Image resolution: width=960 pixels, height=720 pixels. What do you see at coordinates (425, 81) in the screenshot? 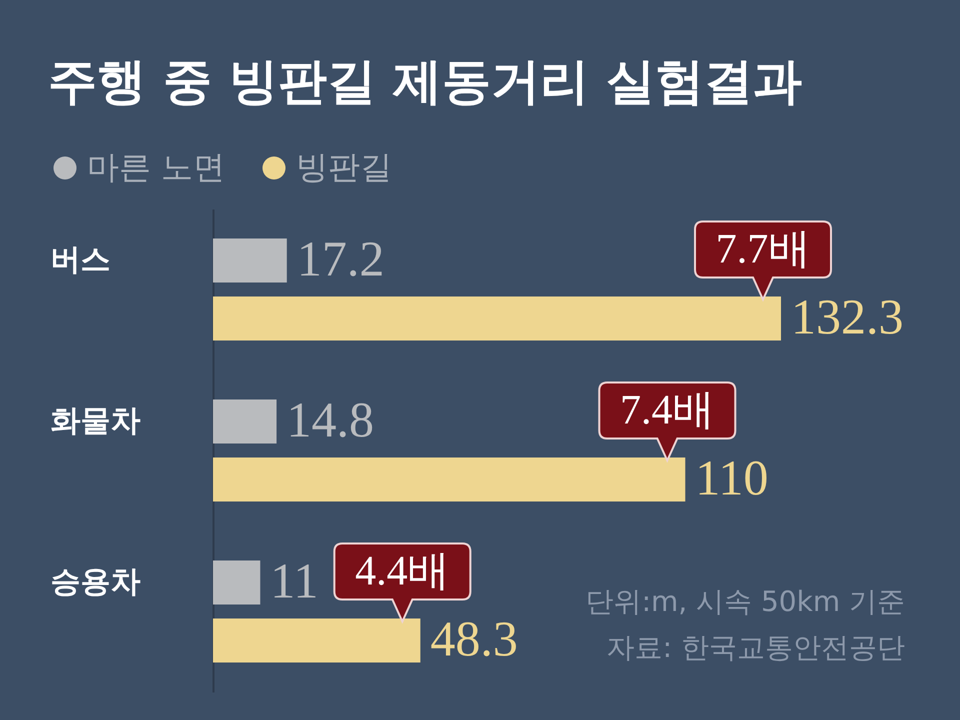
I see `chart-title: 주행 중 빙판길 제동거리 실험결과` at bounding box center [425, 81].